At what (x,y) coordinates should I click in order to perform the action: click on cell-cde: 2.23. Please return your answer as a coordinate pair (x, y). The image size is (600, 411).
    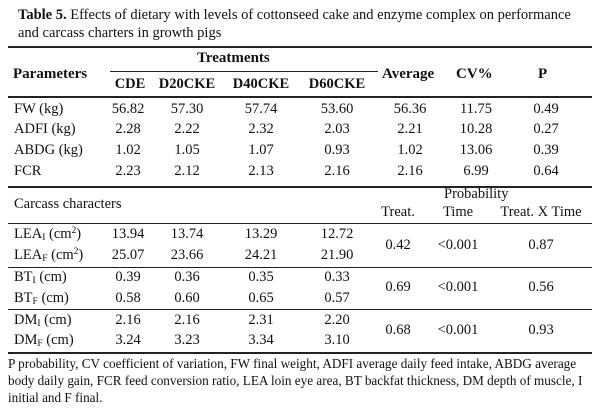
    Looking at the image, I should click on (128, 171).